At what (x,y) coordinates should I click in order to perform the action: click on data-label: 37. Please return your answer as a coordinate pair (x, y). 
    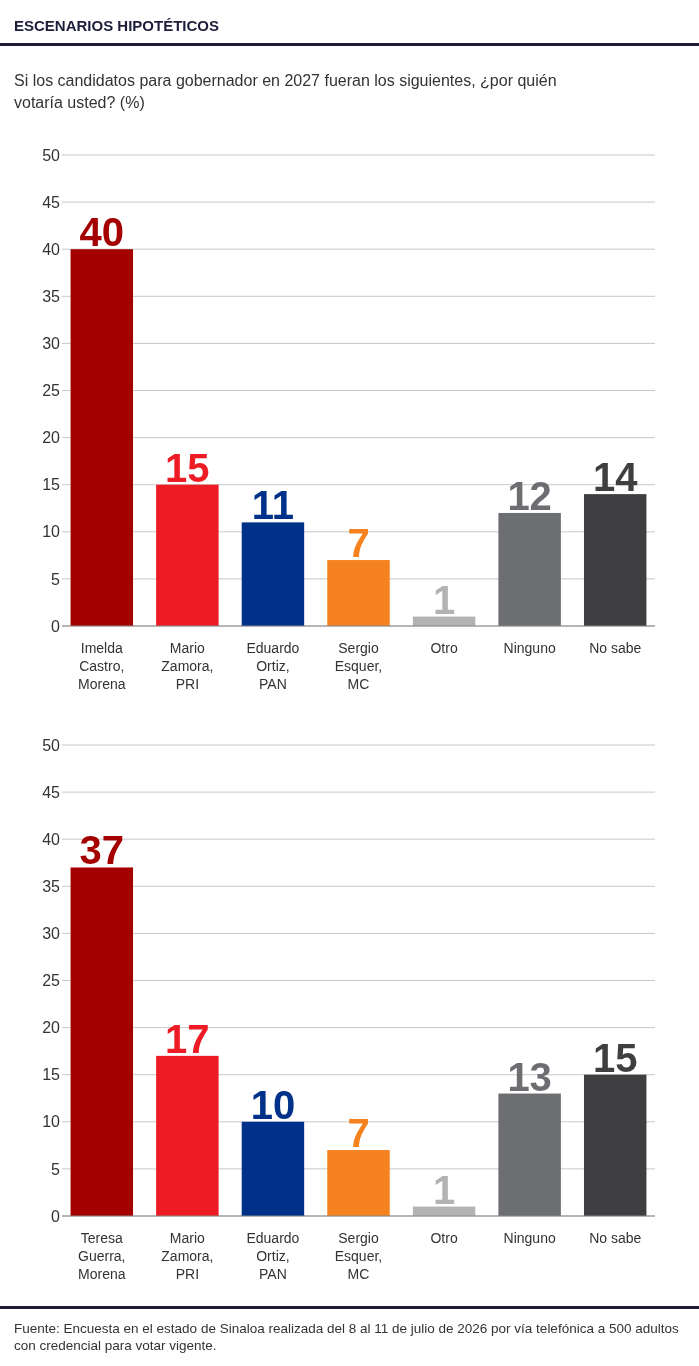
    Looking at the image, I should click on (102, 850).